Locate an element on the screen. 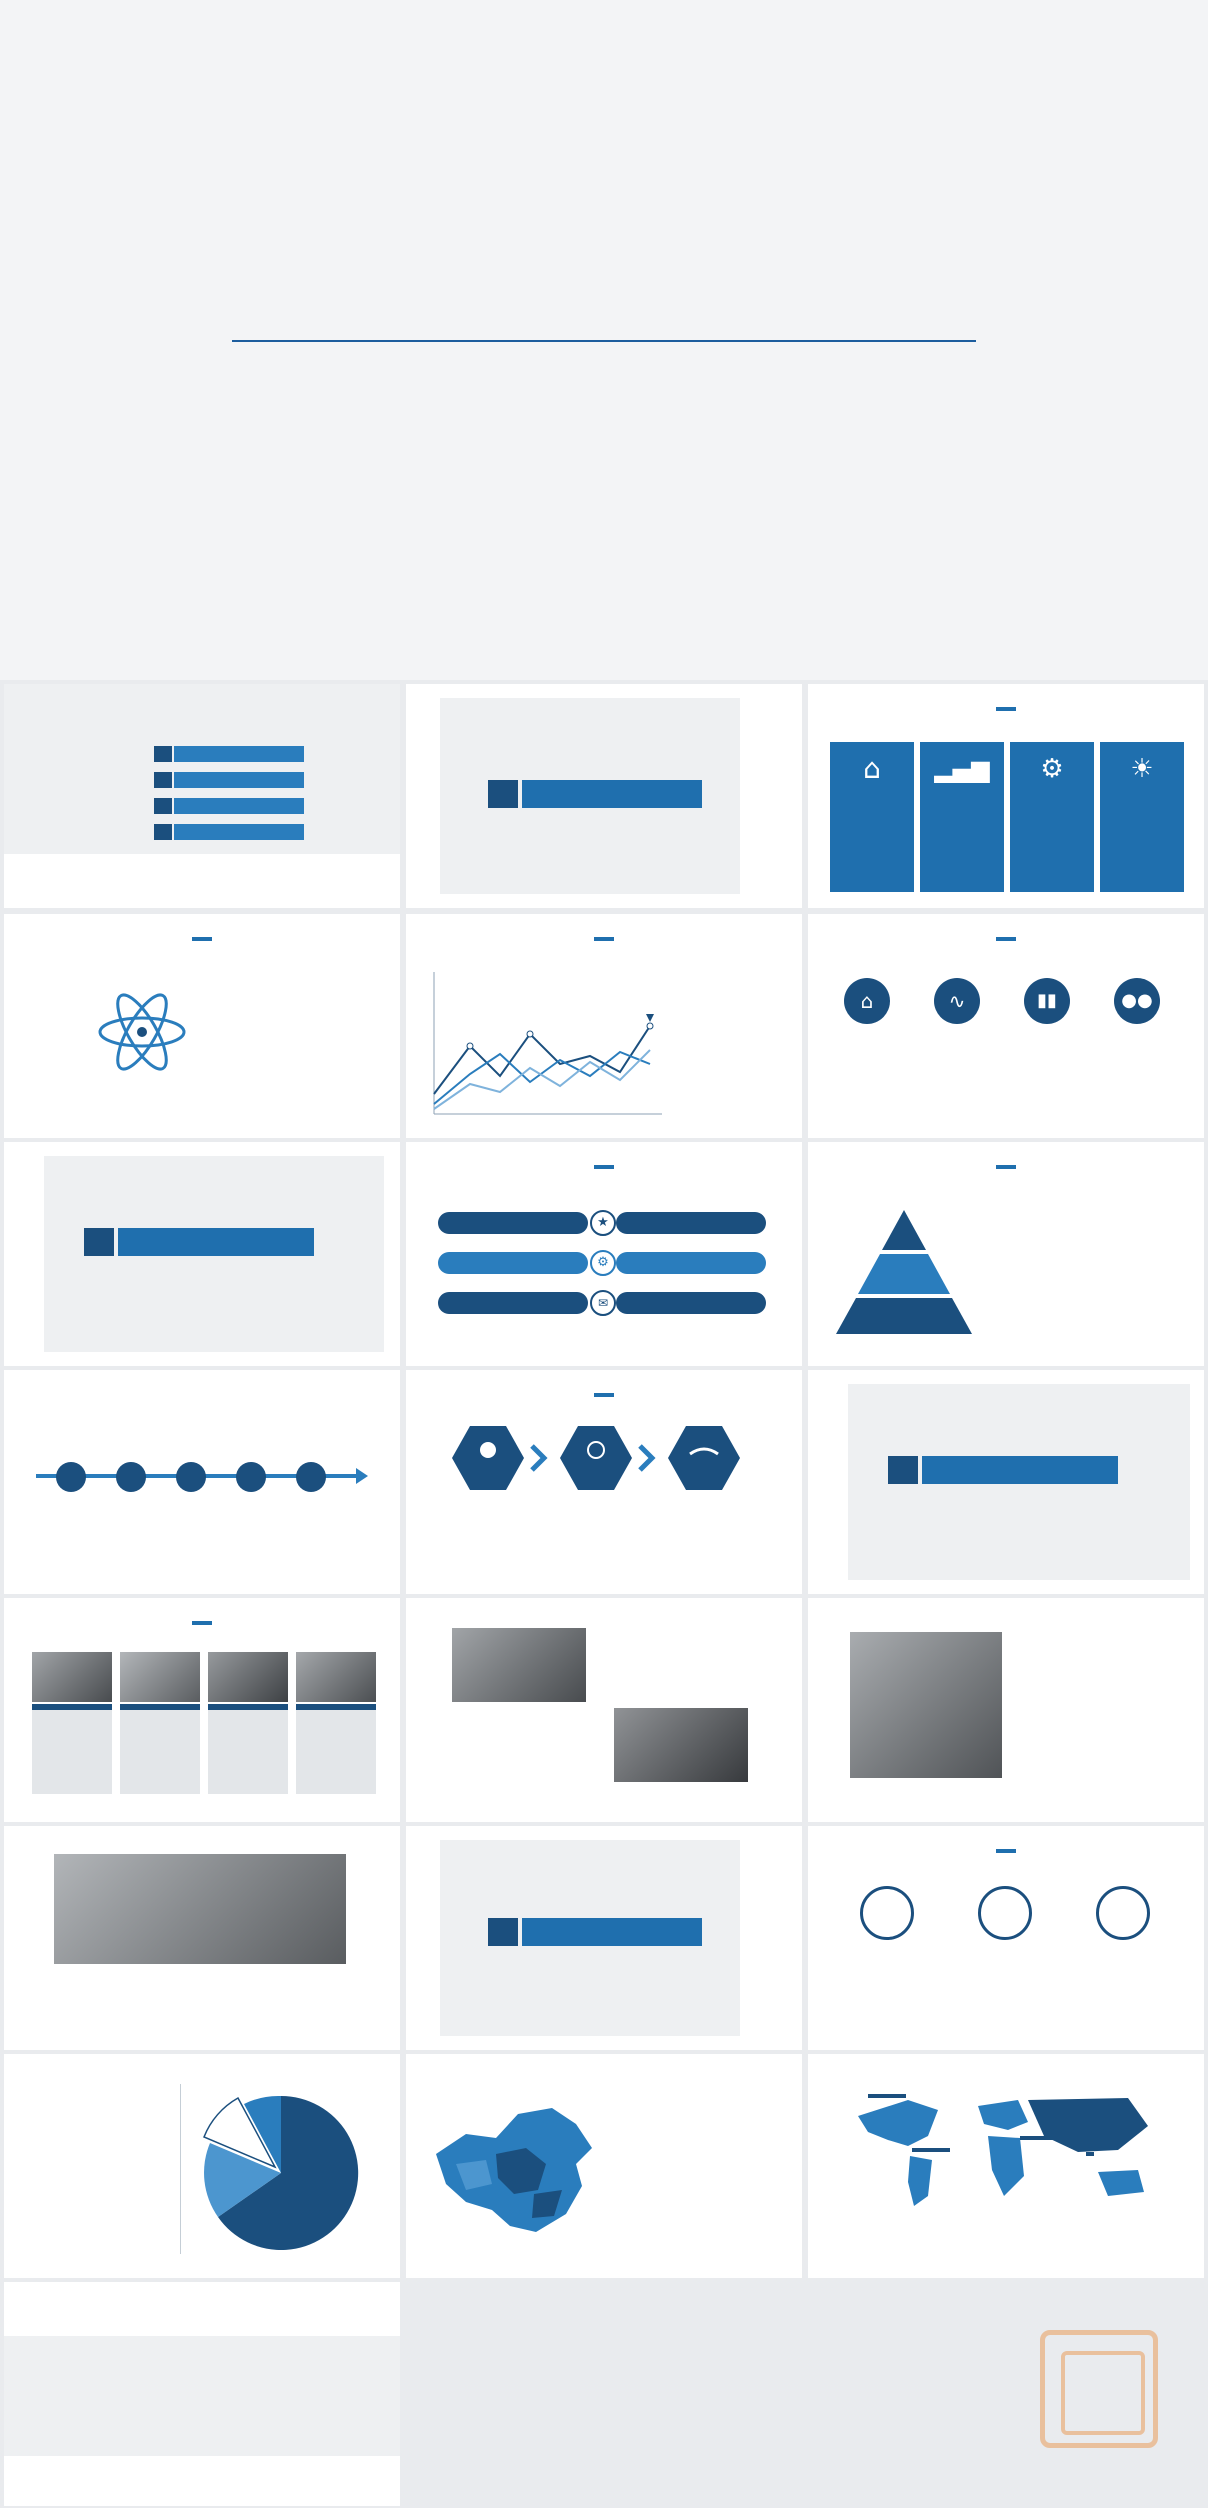  slide-pyramid is located at coordinates (1006, 1254).